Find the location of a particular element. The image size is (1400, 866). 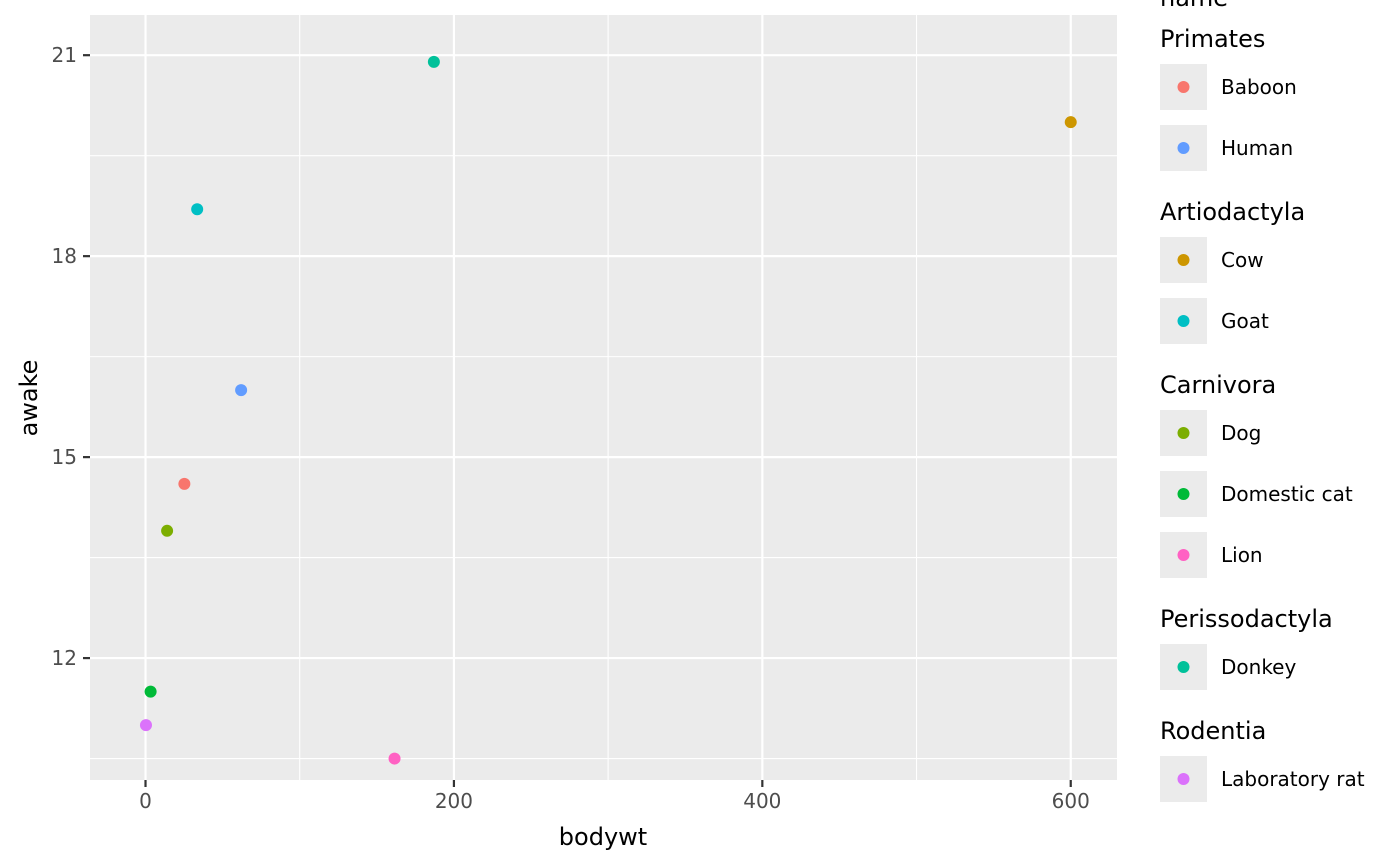

point-baboon is located at coordinates (184, 483).